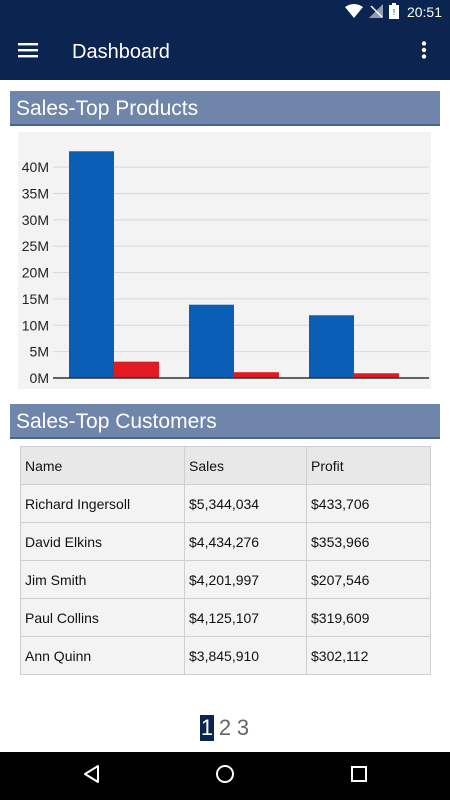 This screenshot has width=450, height=800. I want to click on y-tick-label: 5M, so click(39, 352).